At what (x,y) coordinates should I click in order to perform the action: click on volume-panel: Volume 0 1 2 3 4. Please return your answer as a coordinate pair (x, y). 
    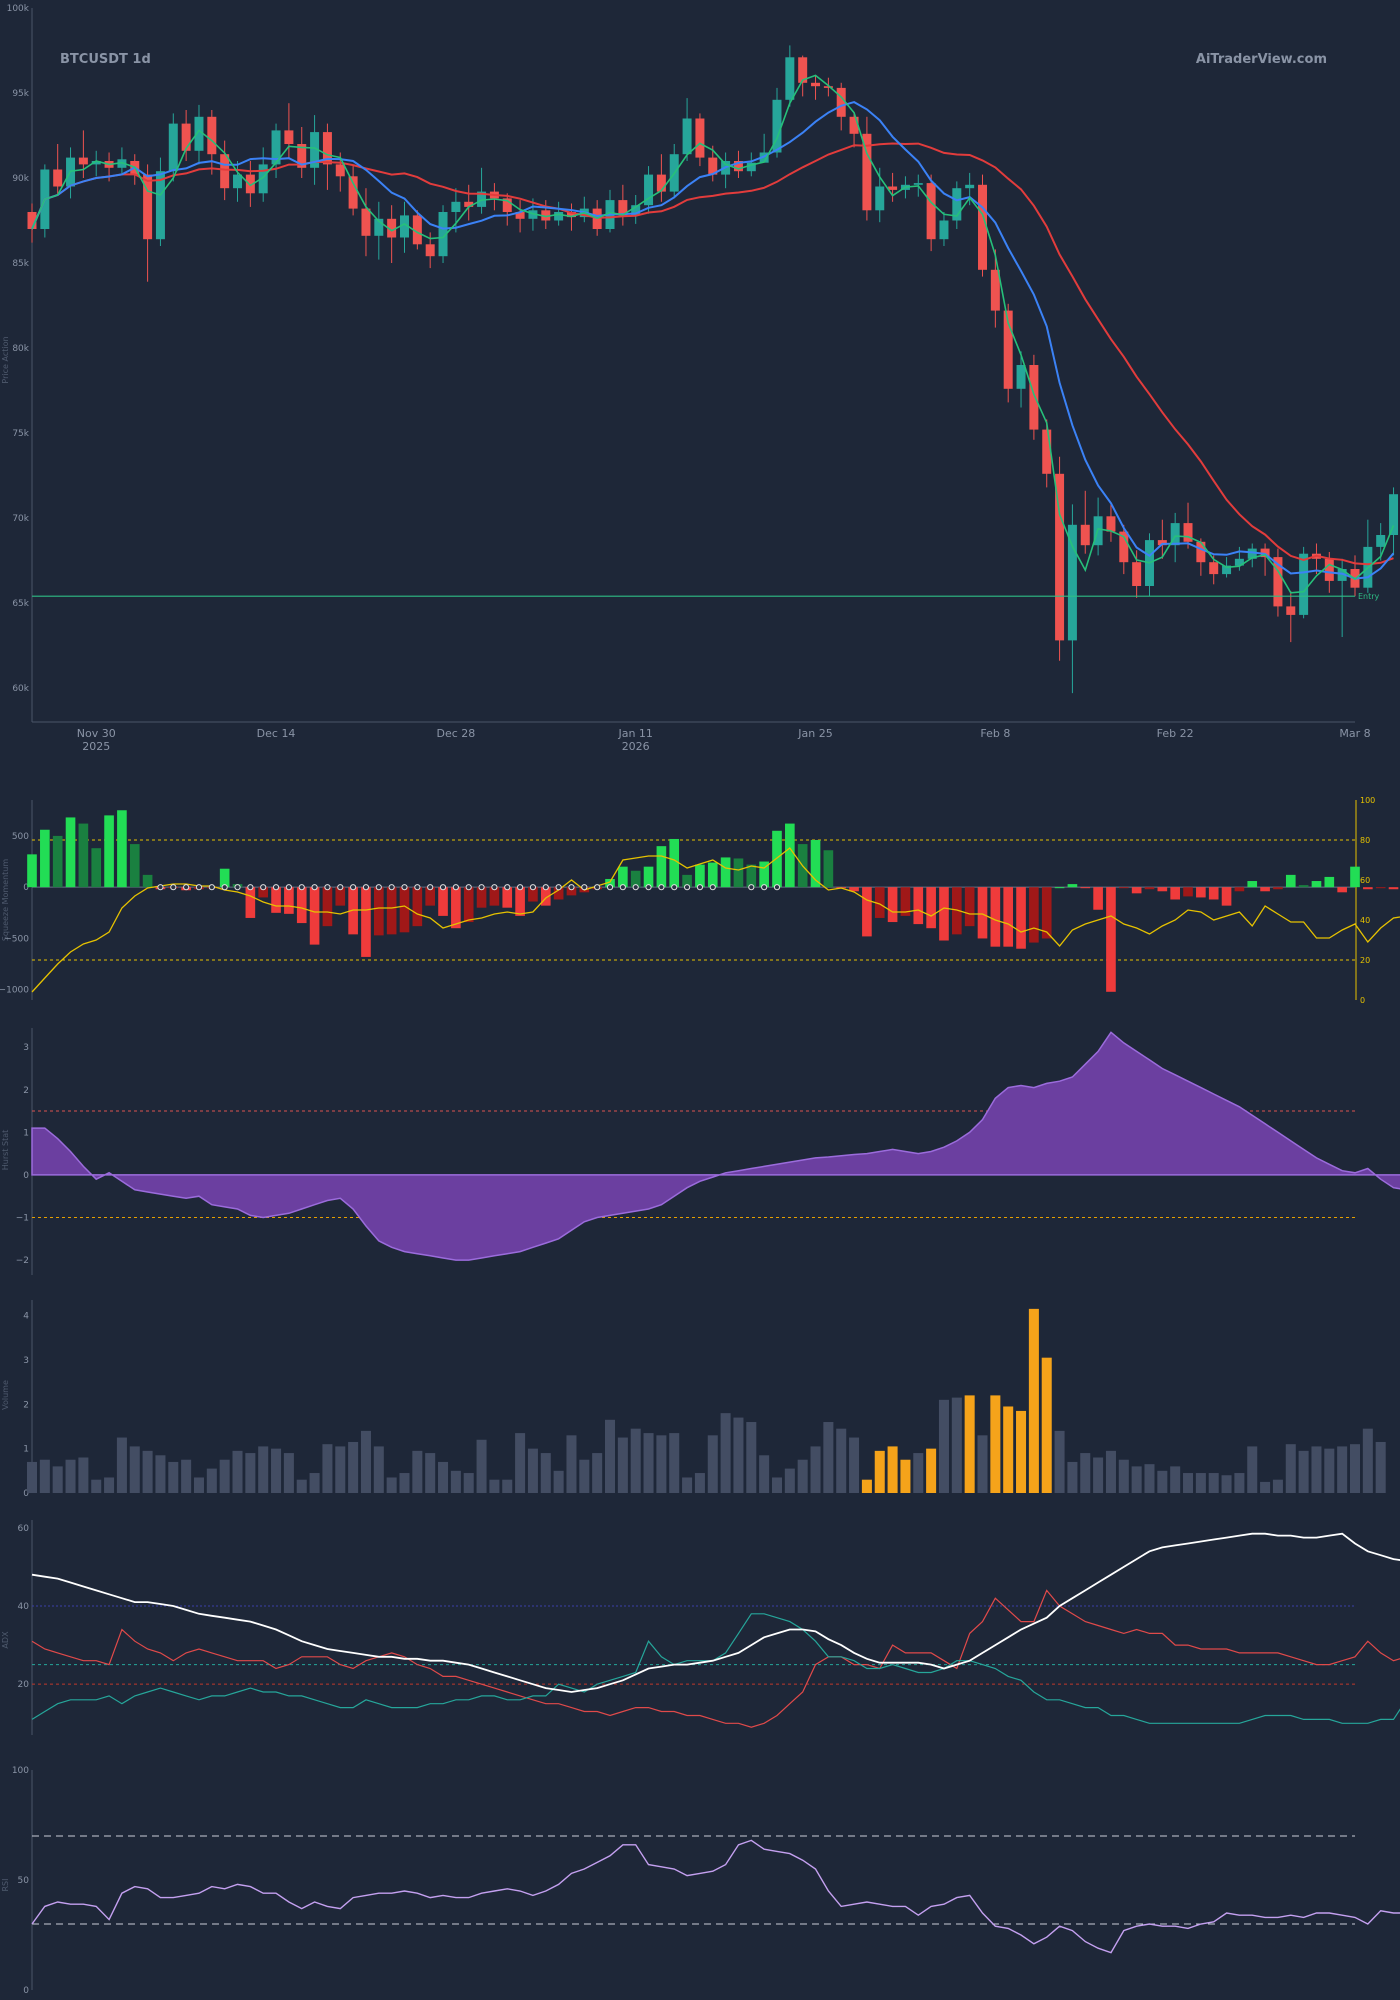
    Looking at the image, I should click on (693, 1399).